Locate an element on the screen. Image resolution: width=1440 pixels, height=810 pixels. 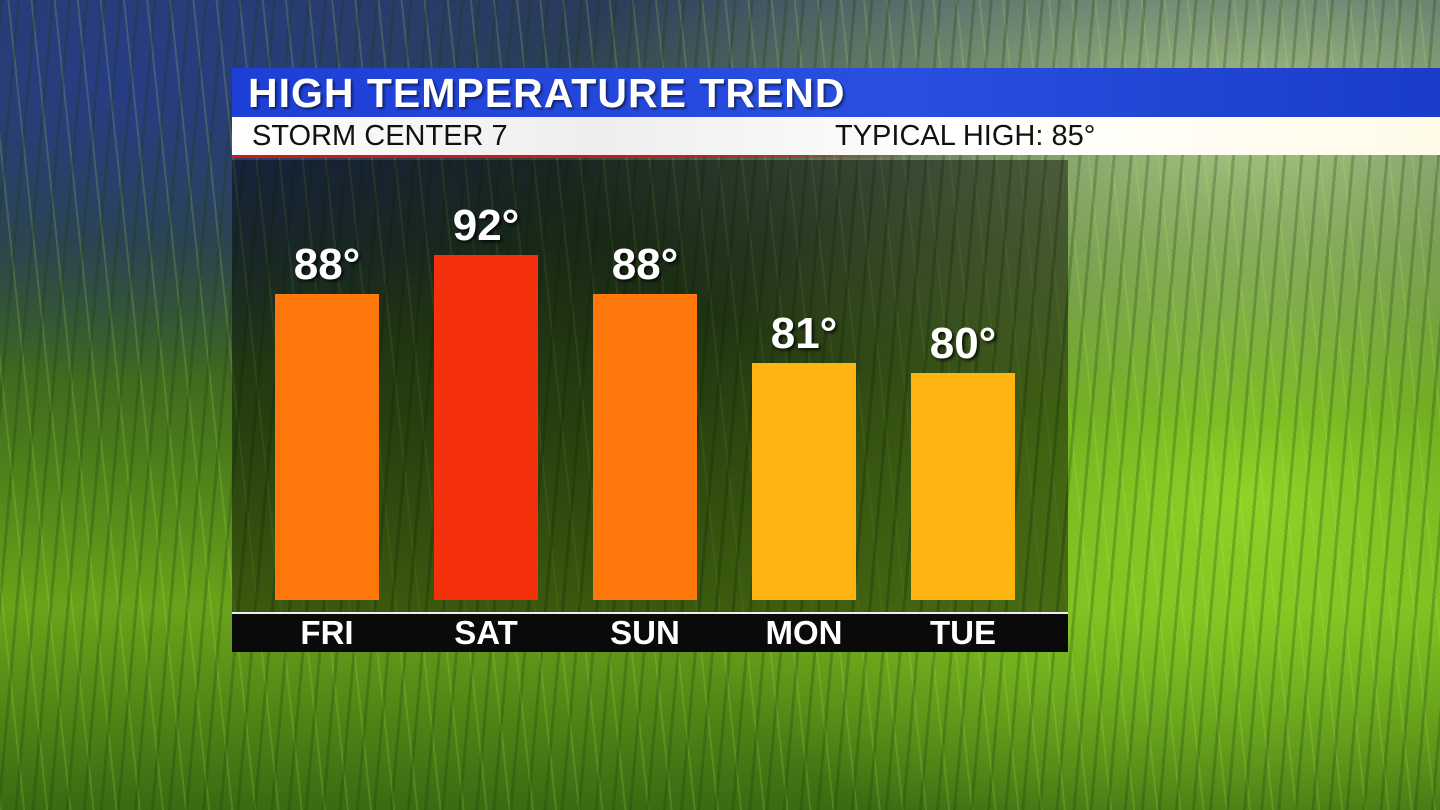
day-label: SUN is located at coordinates (645, 632).